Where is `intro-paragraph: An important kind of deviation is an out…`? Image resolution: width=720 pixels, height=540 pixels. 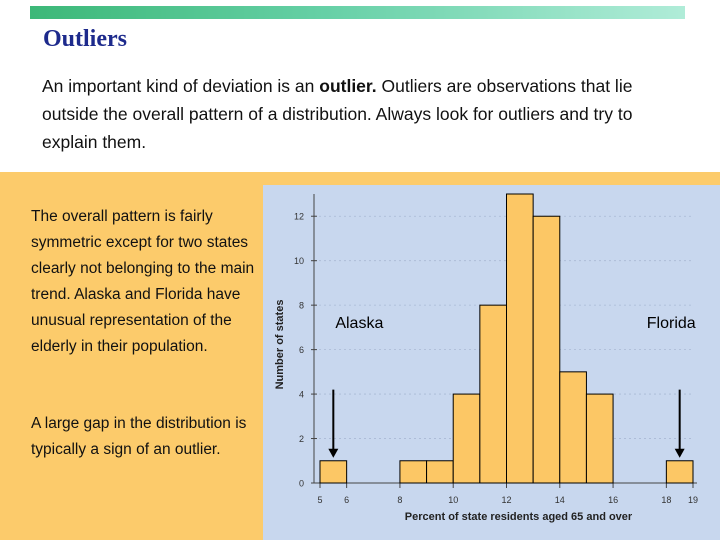
intro-paragraph: An important kind of deviation is an out… is located at coordinates (362, 114).